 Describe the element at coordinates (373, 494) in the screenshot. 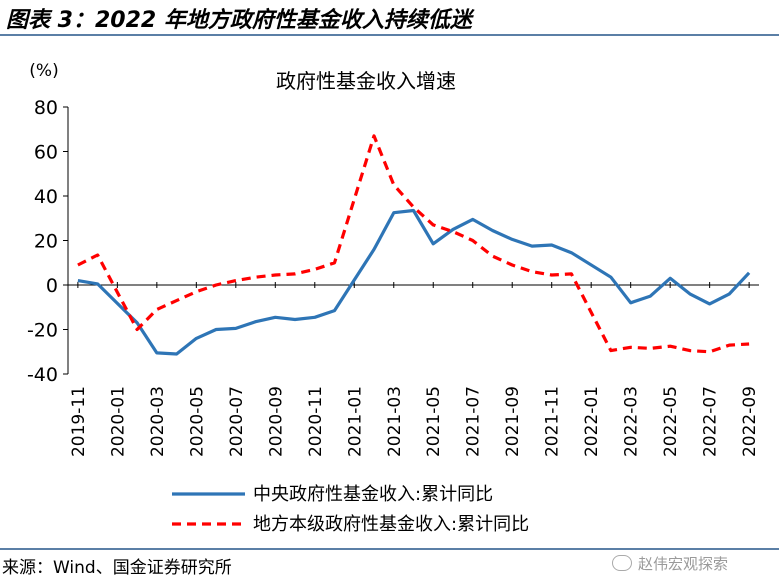

I see `legend-label-1: 中央政府性基金收入:累计同比` at that location.